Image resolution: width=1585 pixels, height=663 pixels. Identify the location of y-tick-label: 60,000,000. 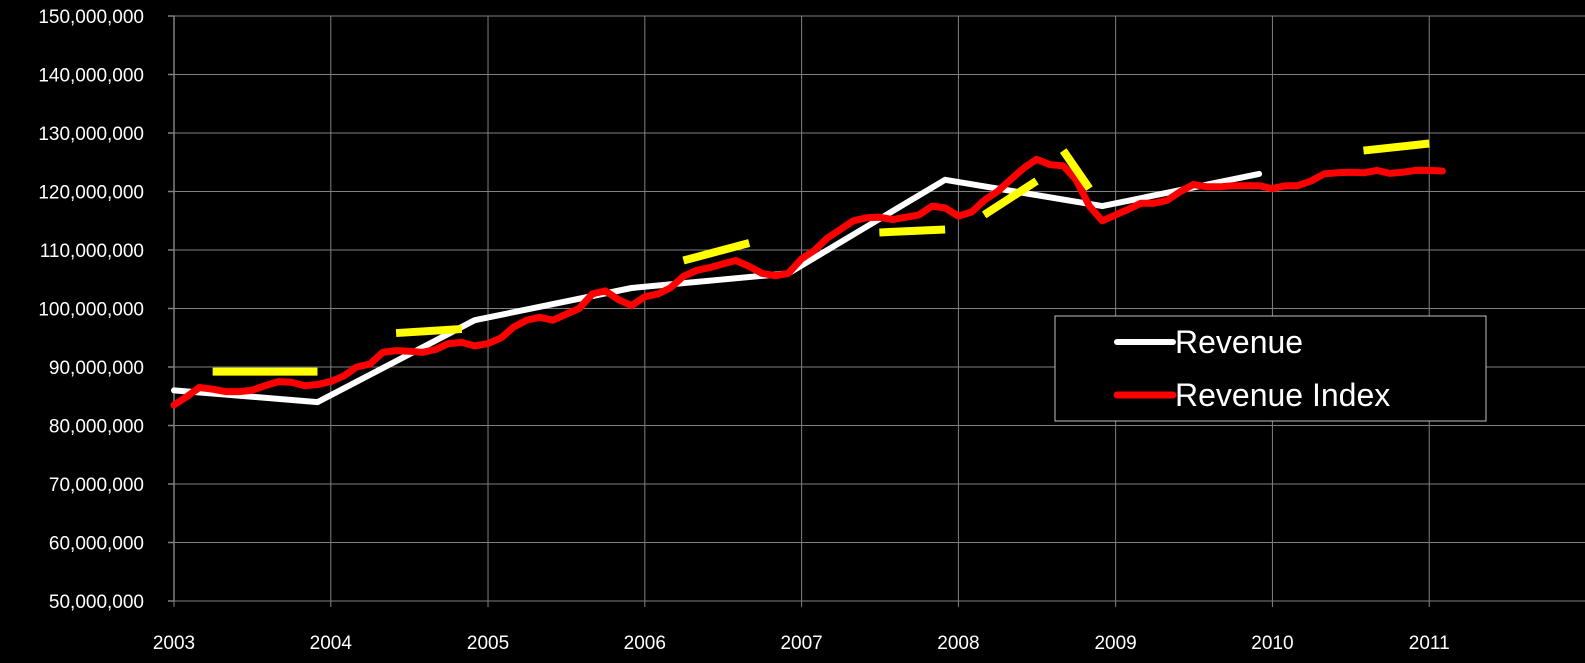
(96, 544).